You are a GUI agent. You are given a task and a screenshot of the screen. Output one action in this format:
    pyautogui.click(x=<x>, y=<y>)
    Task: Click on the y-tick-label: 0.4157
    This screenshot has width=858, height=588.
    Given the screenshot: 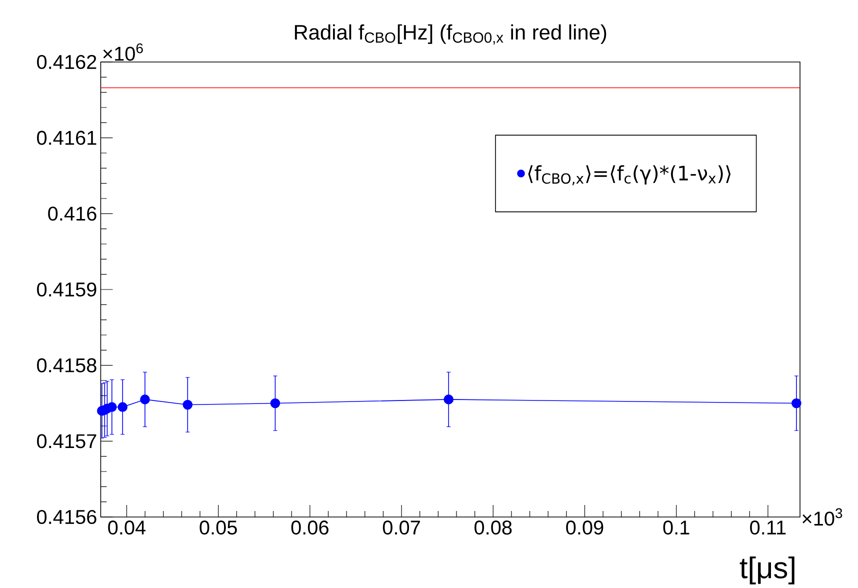 What is the action you would take?
    pyautogui.click(x=66, y=441)
    